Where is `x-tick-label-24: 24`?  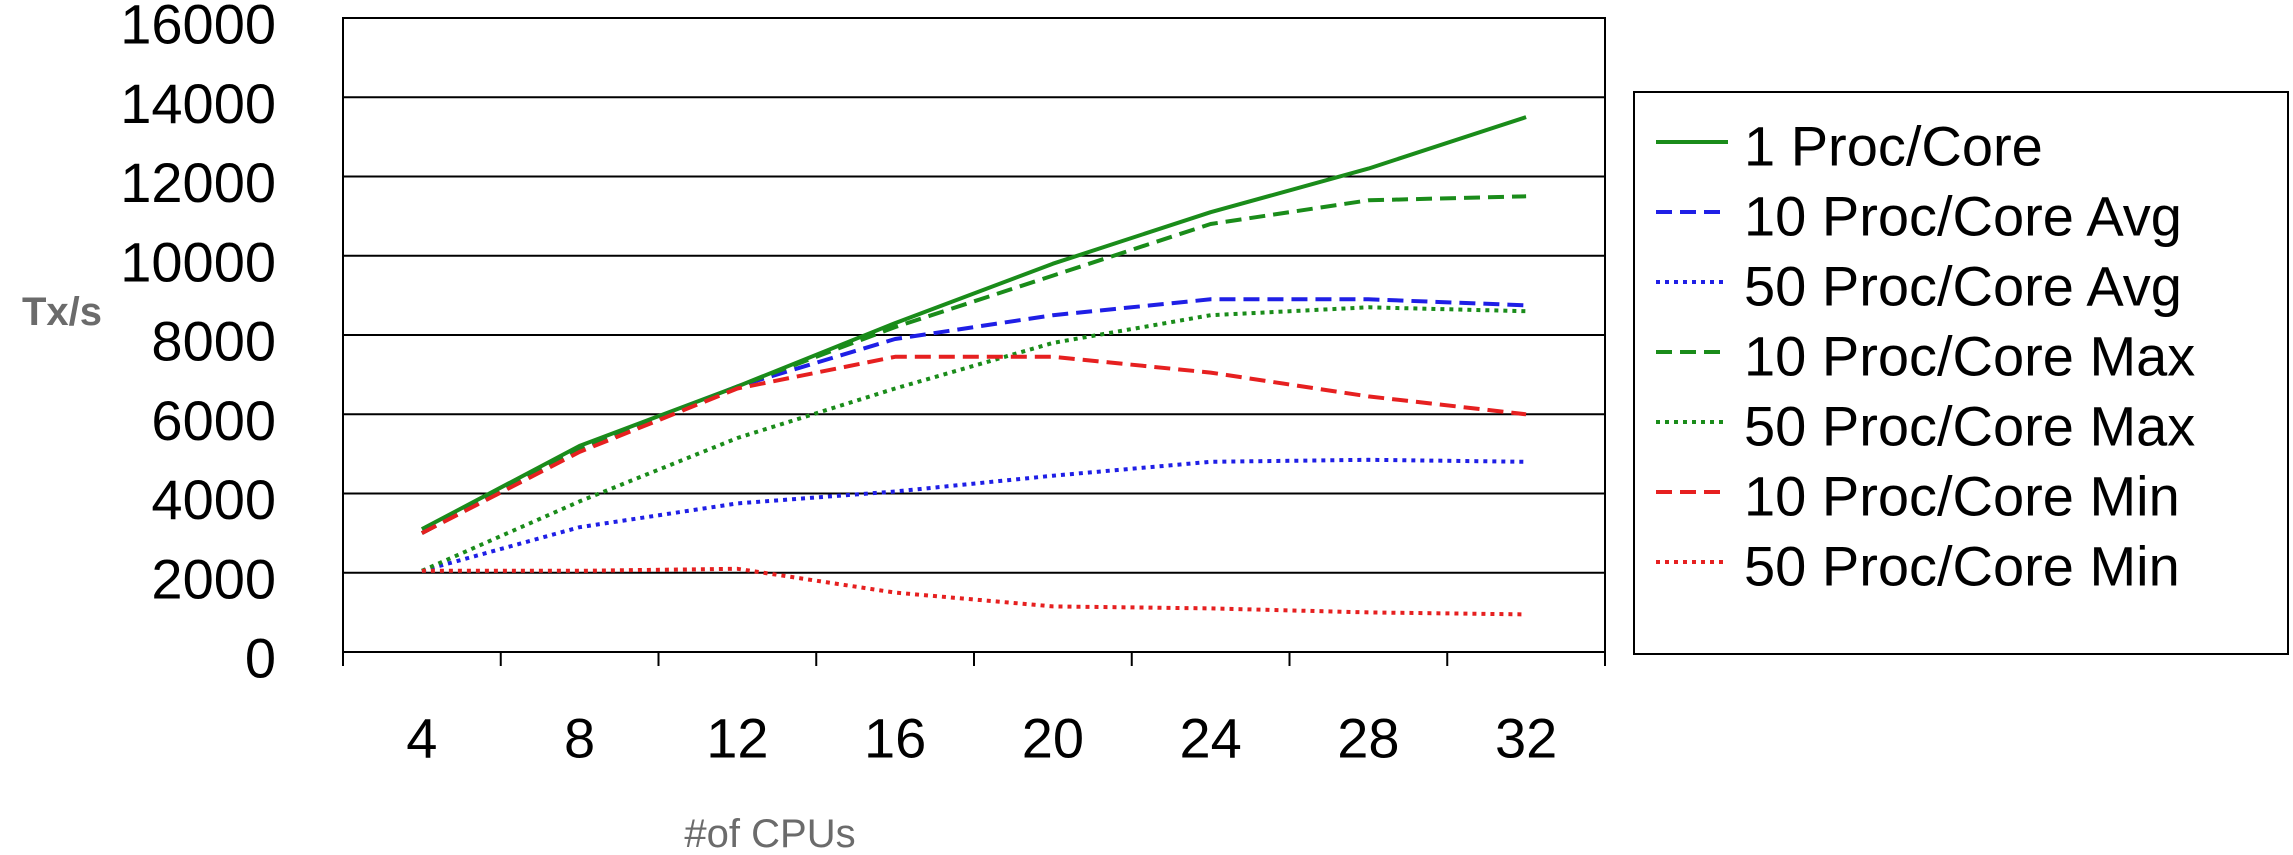
x-tick-label-24: 24 is located at coordinates (1210, 738).